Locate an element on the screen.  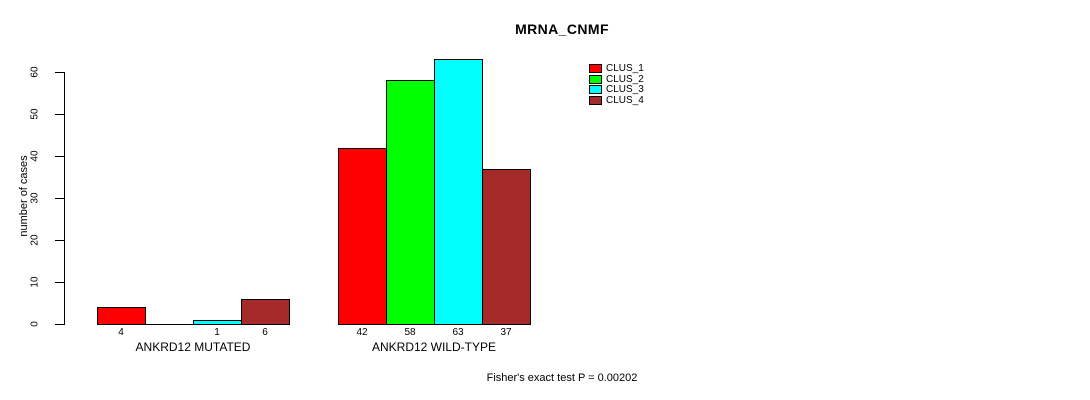
legend-label-clus_2: CLUS_2 is located at coordinates (625, 79).